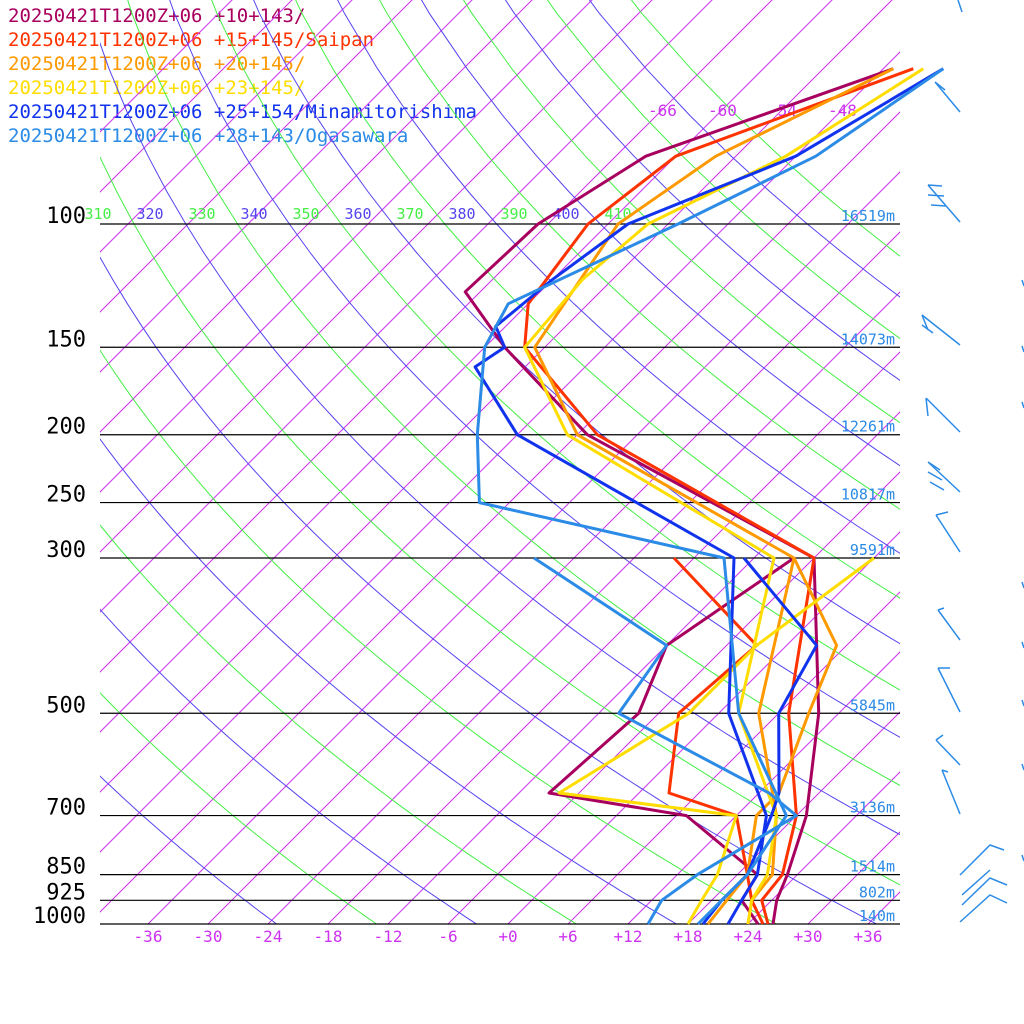  I want to click on x-tick-label: +12, so click(628, 936).